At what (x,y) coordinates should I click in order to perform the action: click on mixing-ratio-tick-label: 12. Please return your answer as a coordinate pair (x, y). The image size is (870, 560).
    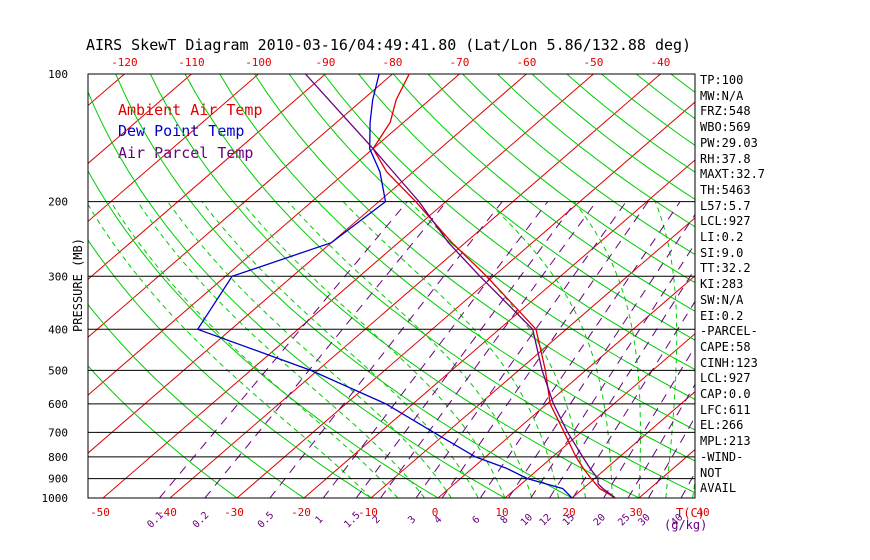
    Looking at the image, I should click on (546, 520).